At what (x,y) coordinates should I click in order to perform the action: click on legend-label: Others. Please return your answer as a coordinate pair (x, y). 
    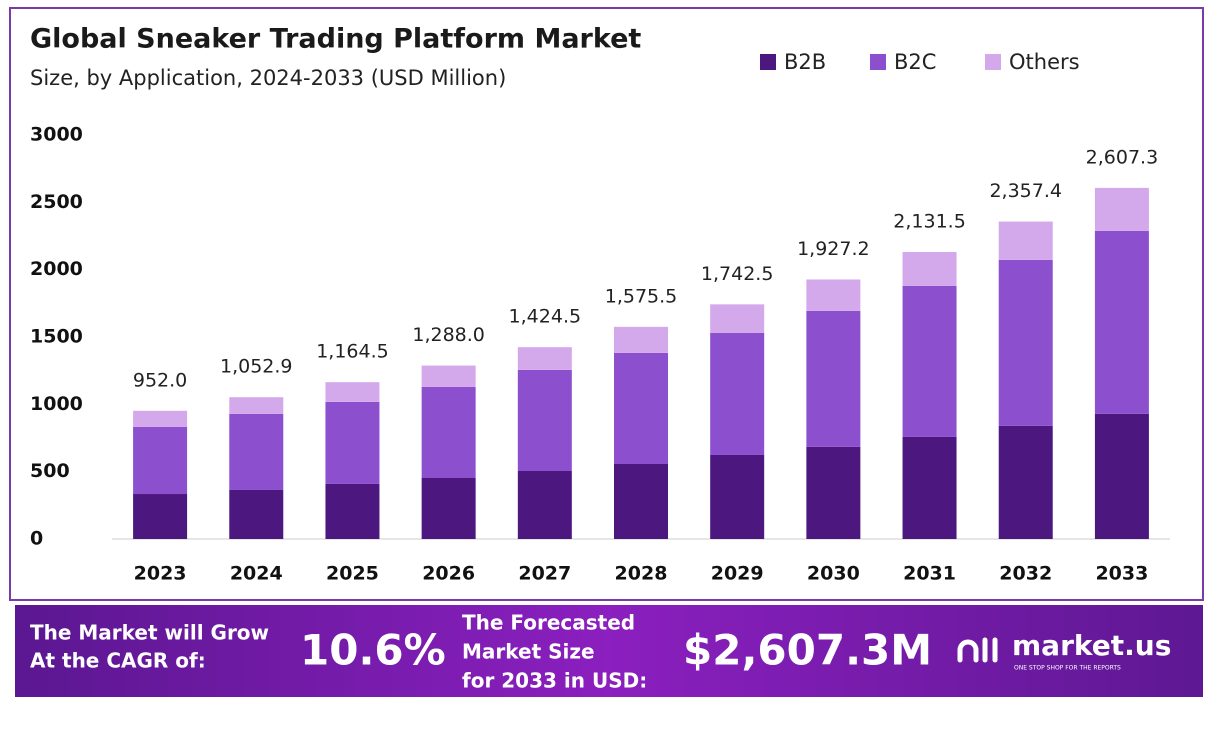
    Looking at the image, I should click on (1044, 62).